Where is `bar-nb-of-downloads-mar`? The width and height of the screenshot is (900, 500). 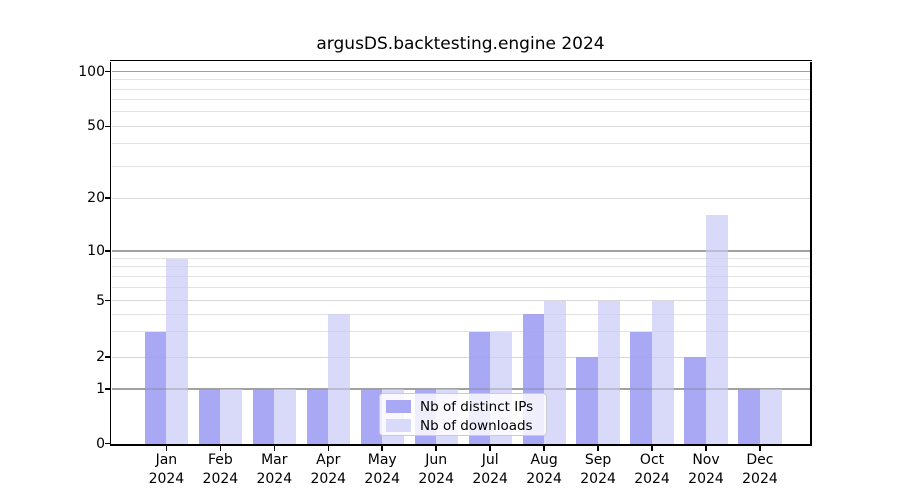
bar-nb-of-downloads-mar is located at coordinates (285, 417).